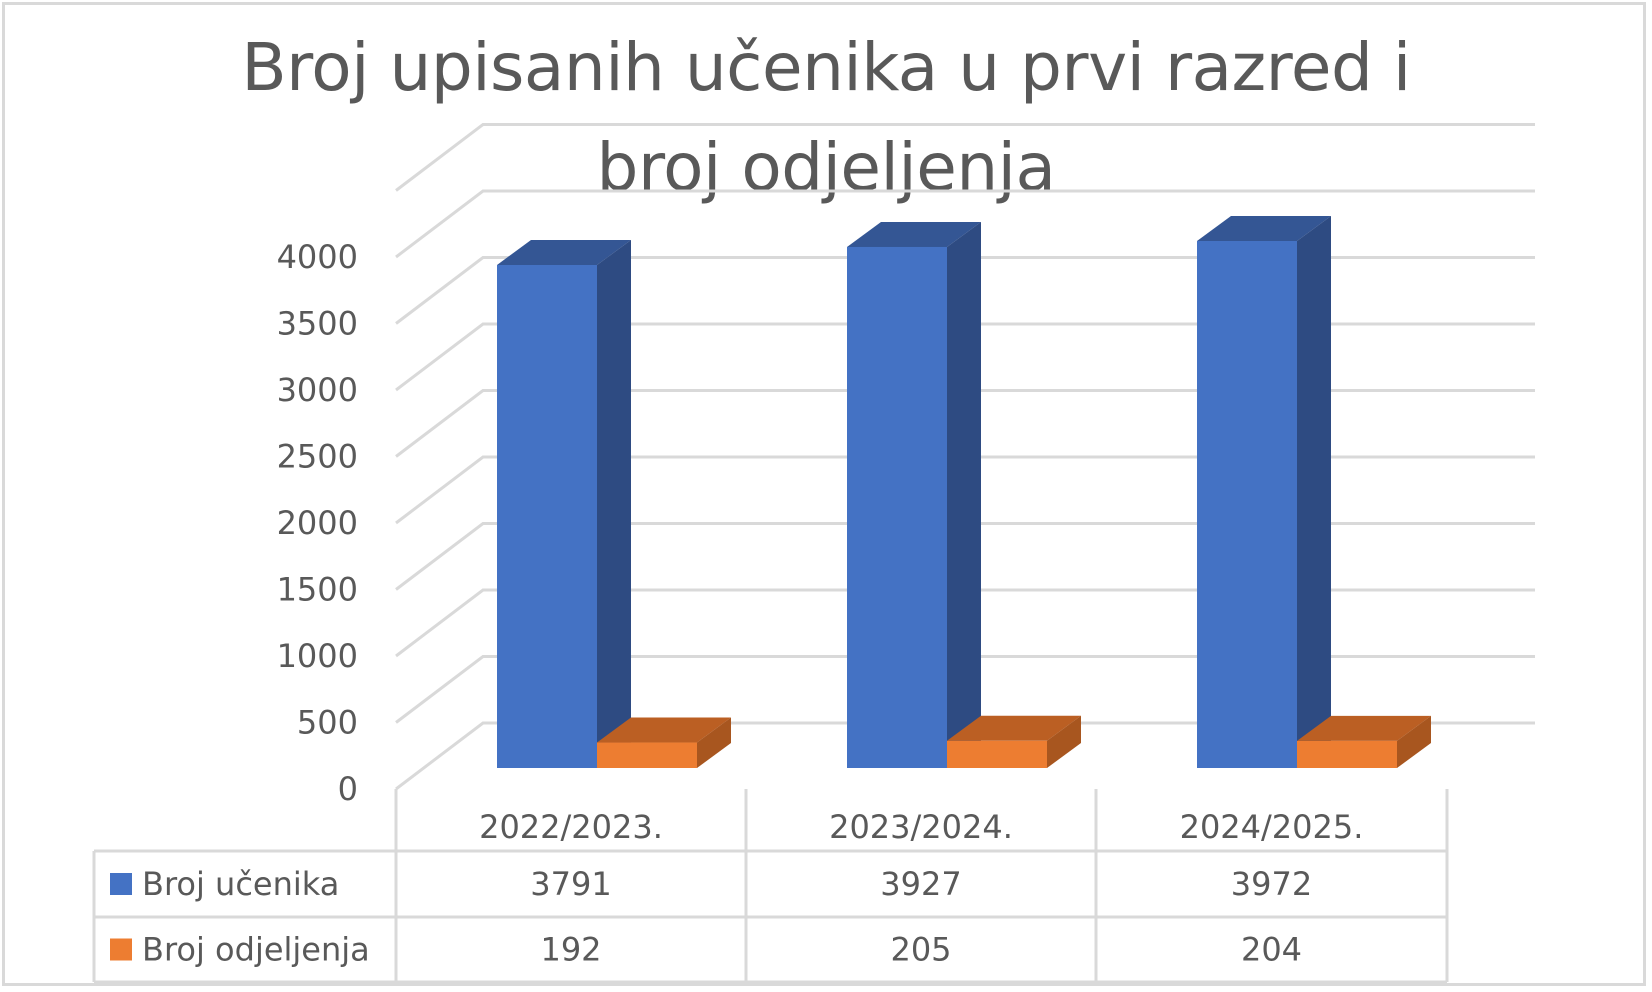 The width and height of the screenshot is (1652, 992). I want to click on y-tick-label: 2000, so click(317, 523).